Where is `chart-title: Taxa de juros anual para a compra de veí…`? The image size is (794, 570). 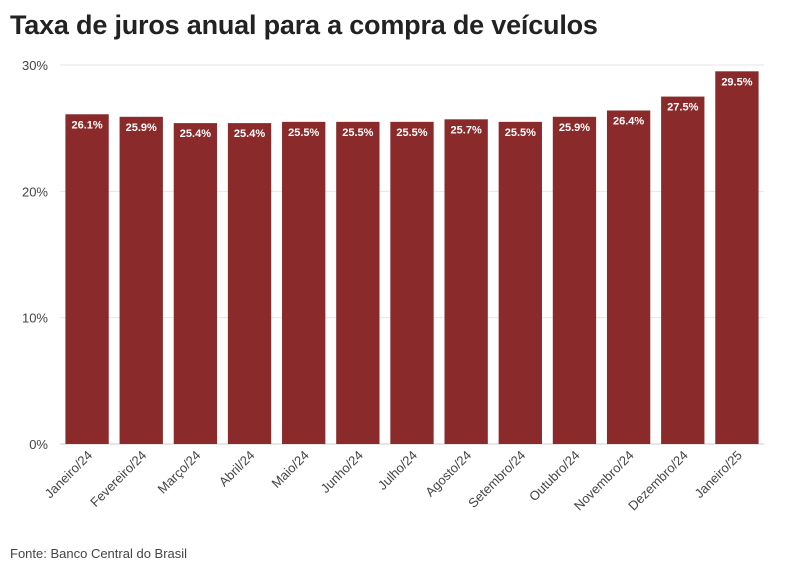 chart-title: Taxa de juros anual para a compra de veí… is located at coordinates (304, 25).